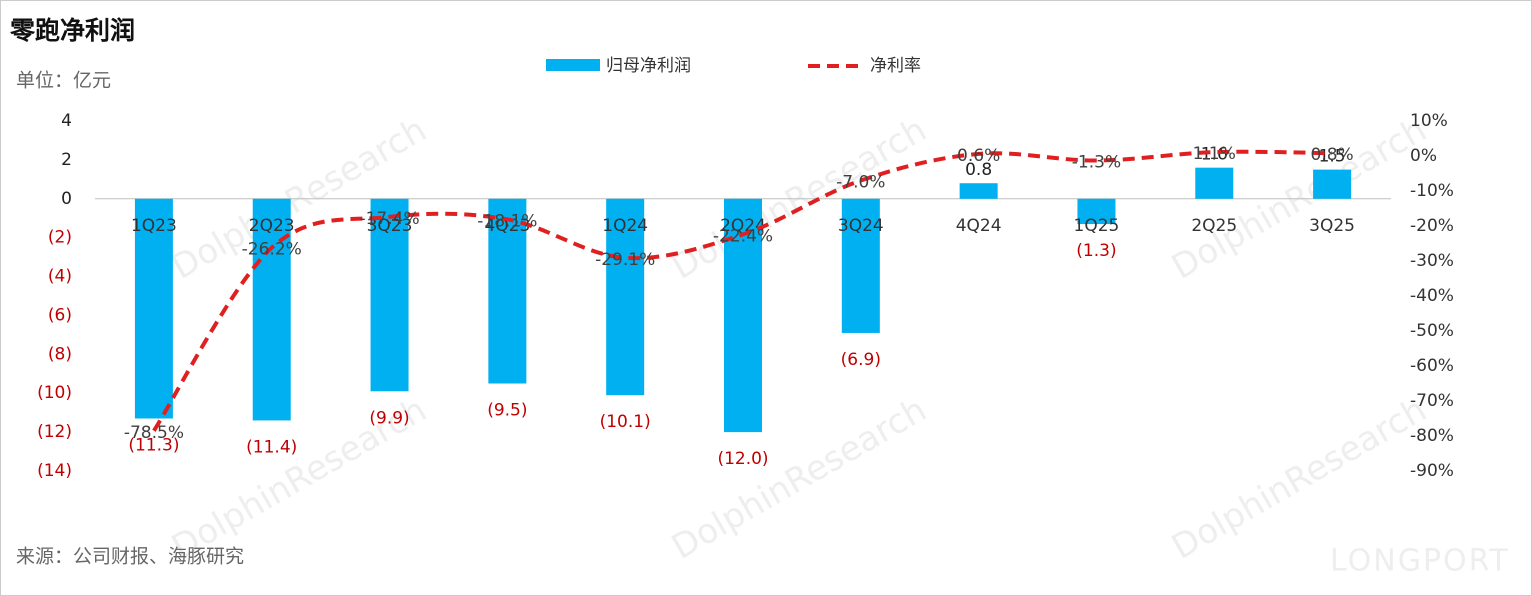  Describe the element at coordinates (389, 418) in the screenshot. I see `bar-value-label: (9.9)` at that location.